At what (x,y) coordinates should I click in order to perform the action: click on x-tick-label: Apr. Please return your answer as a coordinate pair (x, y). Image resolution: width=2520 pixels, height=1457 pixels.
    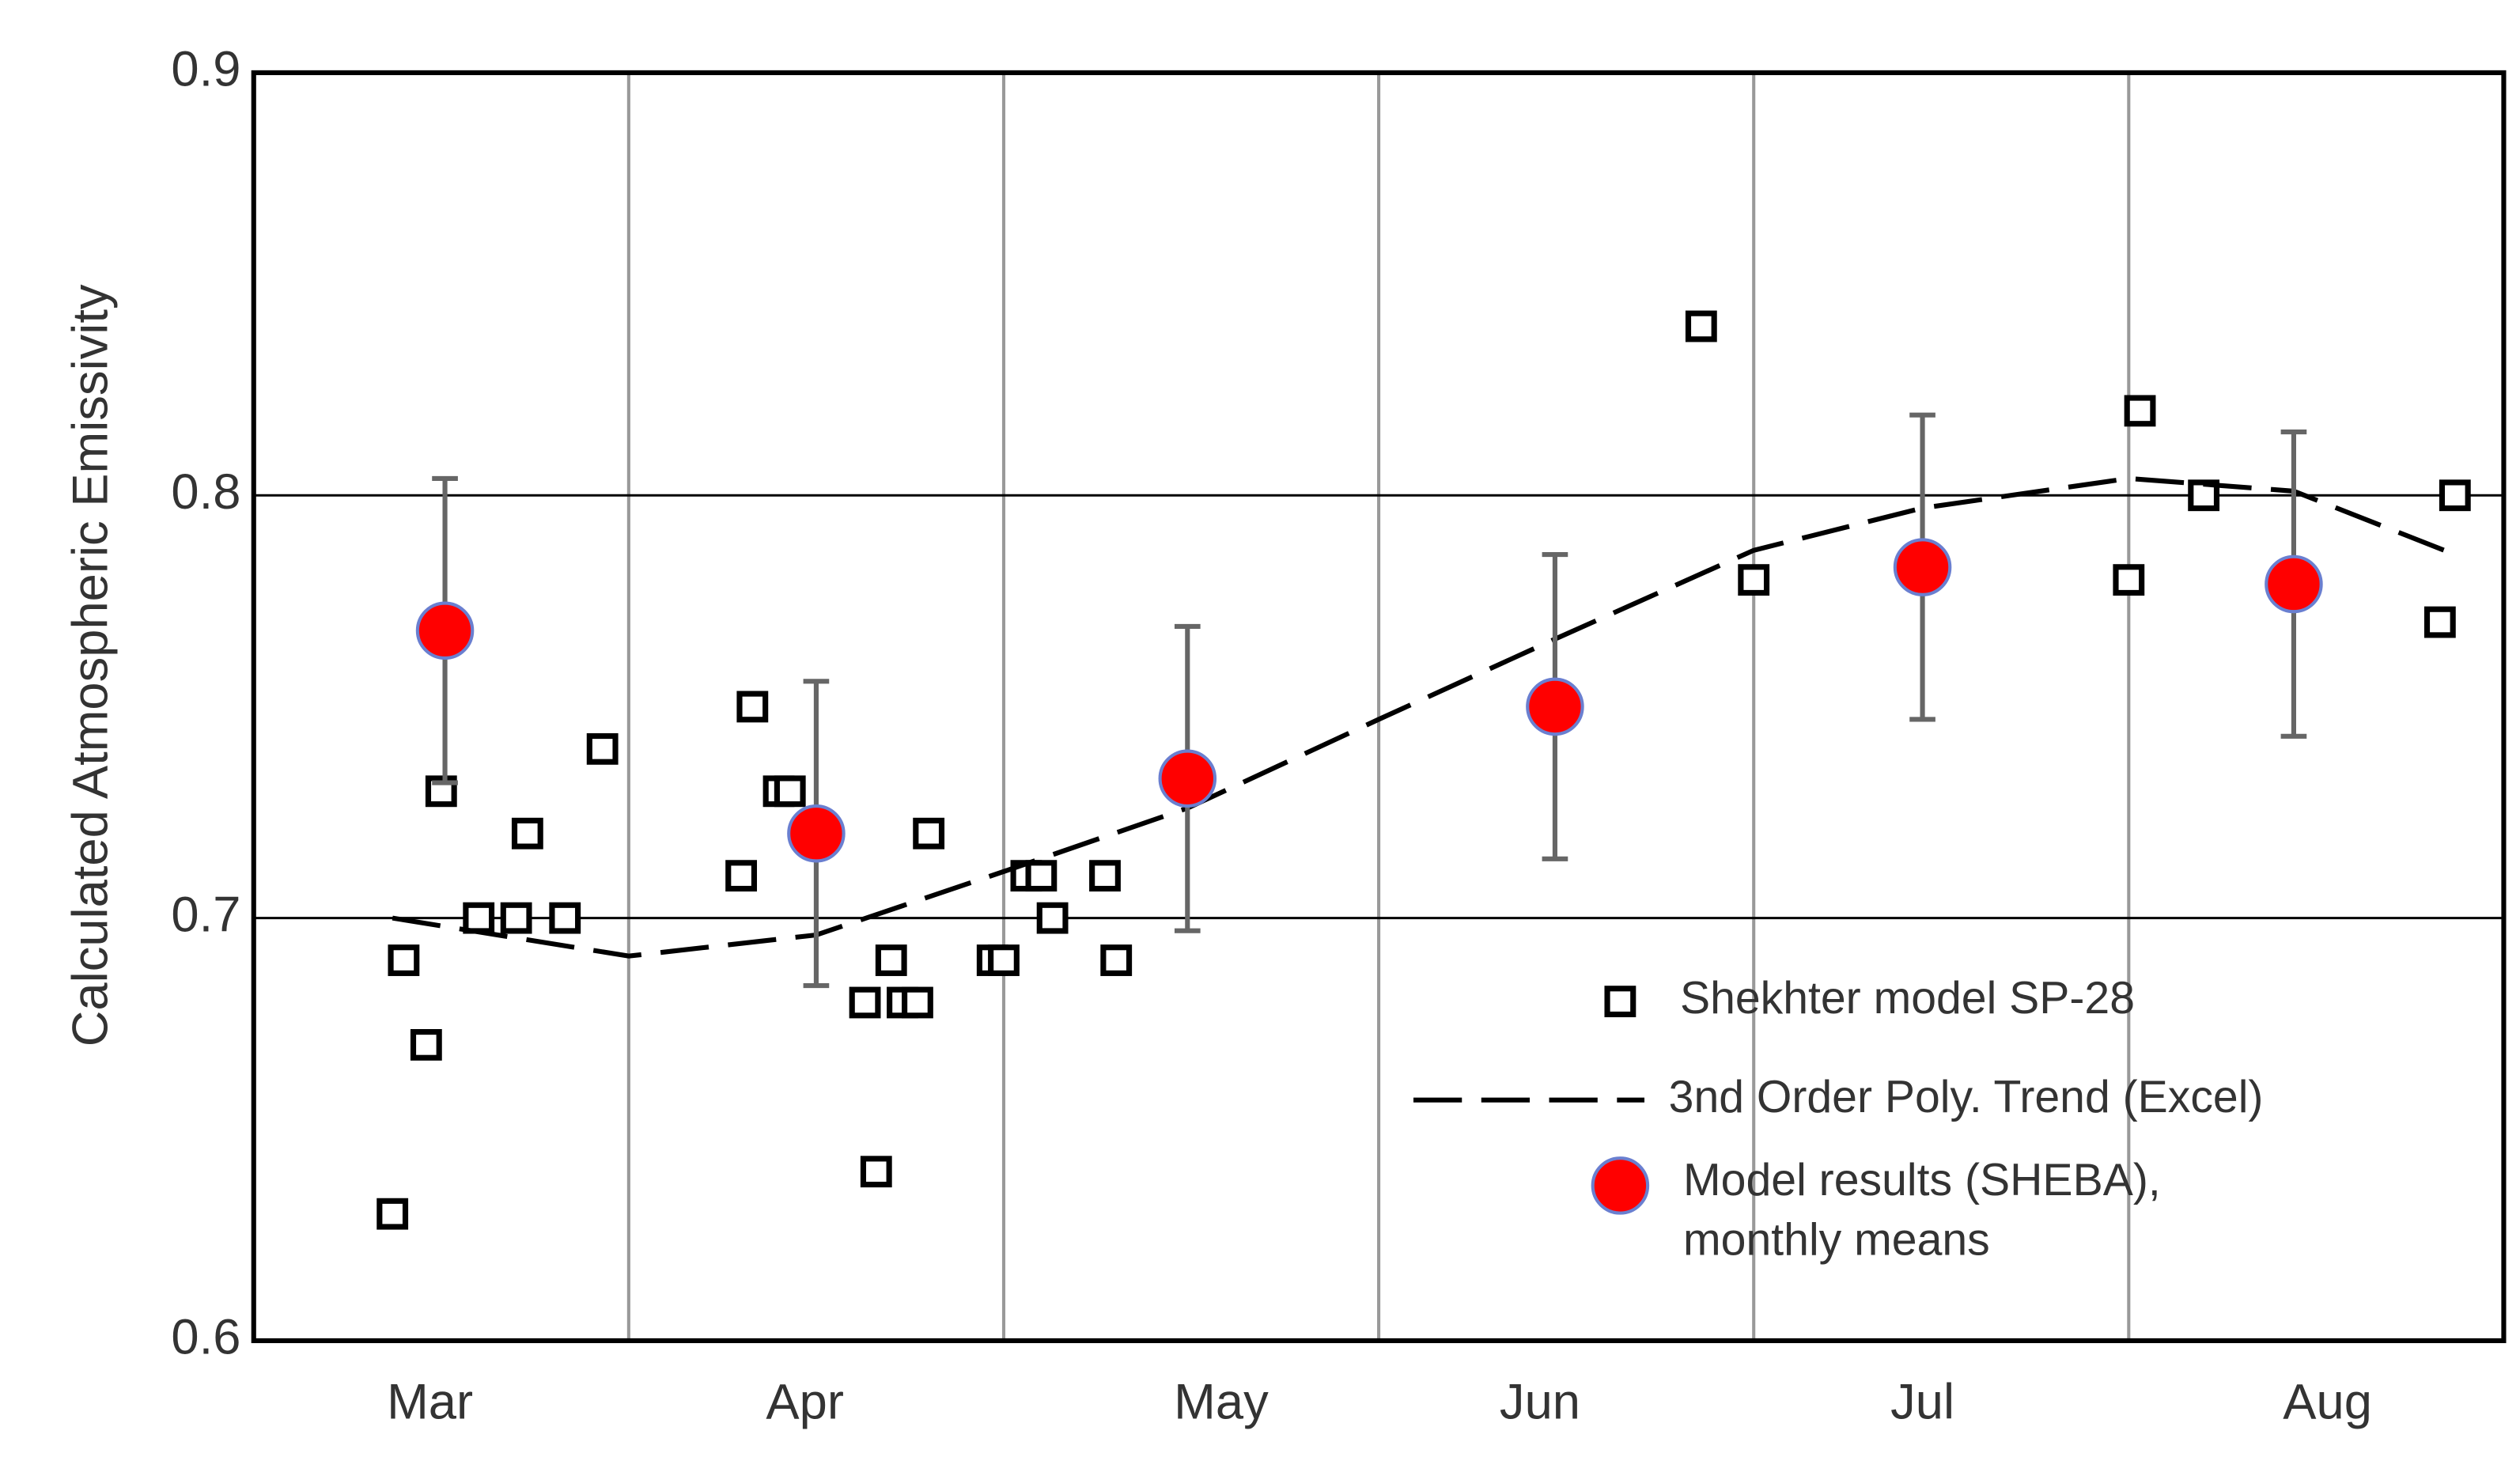
    Looking at the image, I should click on (804, 1402).